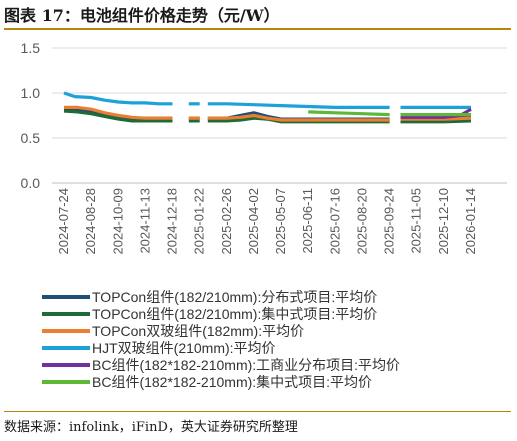 Image resolution: width=517 pixels, height=441 pixels. What do you see at coordinates (63, 221) in the screenshot?
I see `x-tick-label: 2024-07-24` at bounding box center [63, 221].